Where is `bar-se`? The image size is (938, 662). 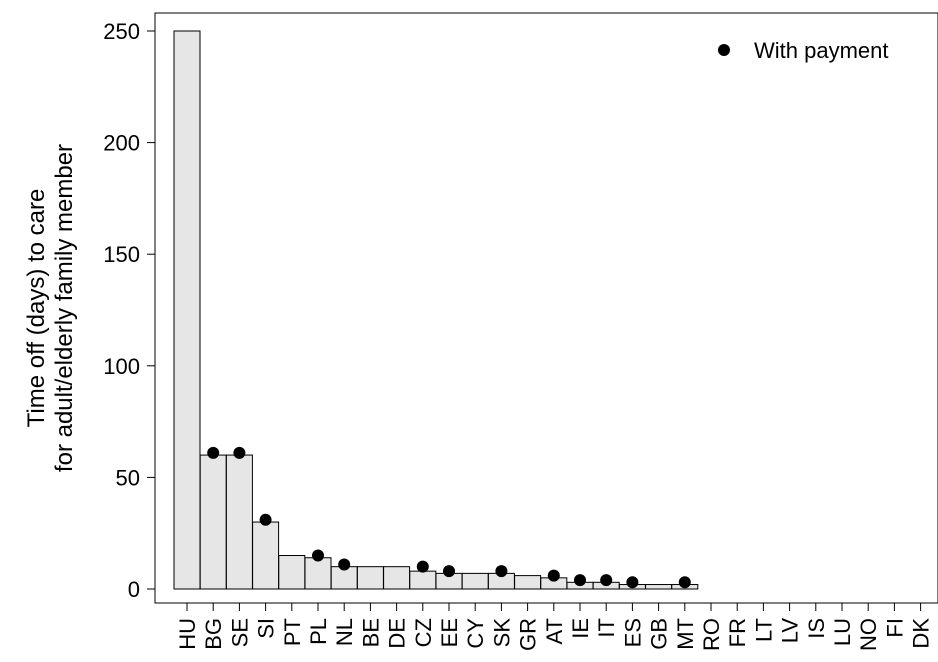 bar-se is located at coordinates (239, 522).